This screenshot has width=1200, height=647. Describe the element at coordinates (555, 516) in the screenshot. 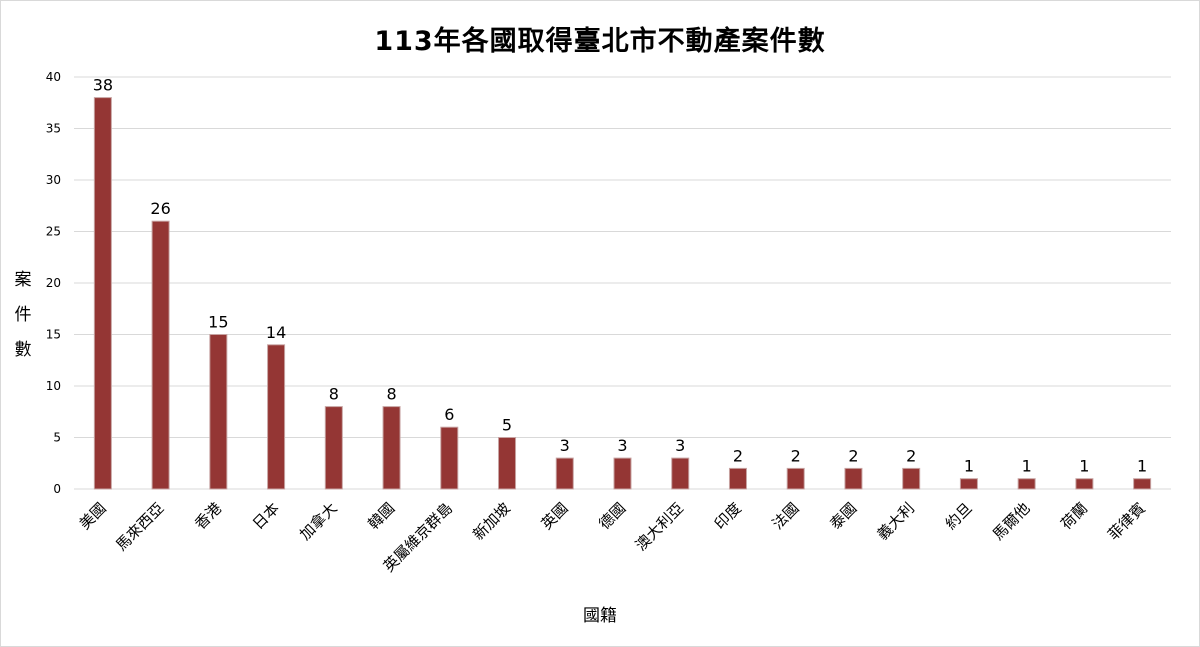

I see `x-tick-label: 英國` at that location.